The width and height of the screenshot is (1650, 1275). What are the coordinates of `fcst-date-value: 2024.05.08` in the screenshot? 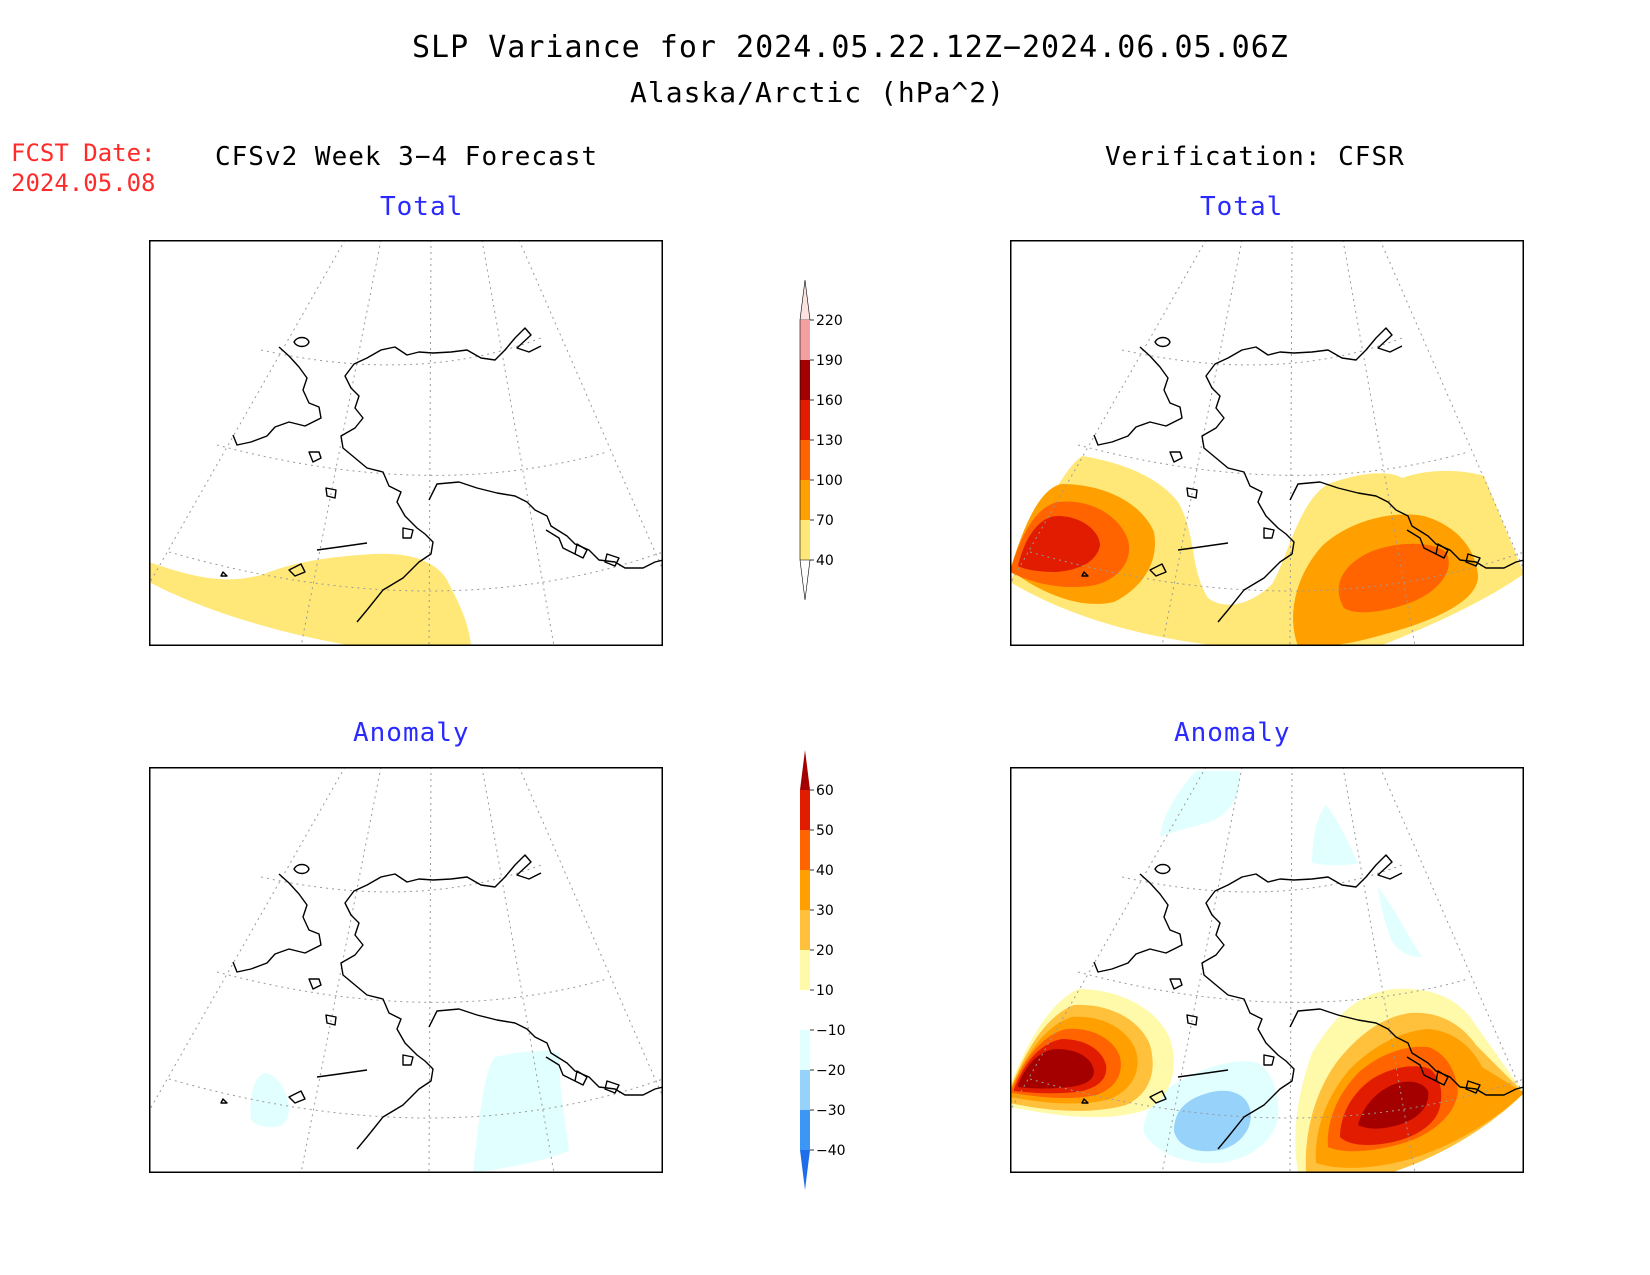 It's located at (83, 183).